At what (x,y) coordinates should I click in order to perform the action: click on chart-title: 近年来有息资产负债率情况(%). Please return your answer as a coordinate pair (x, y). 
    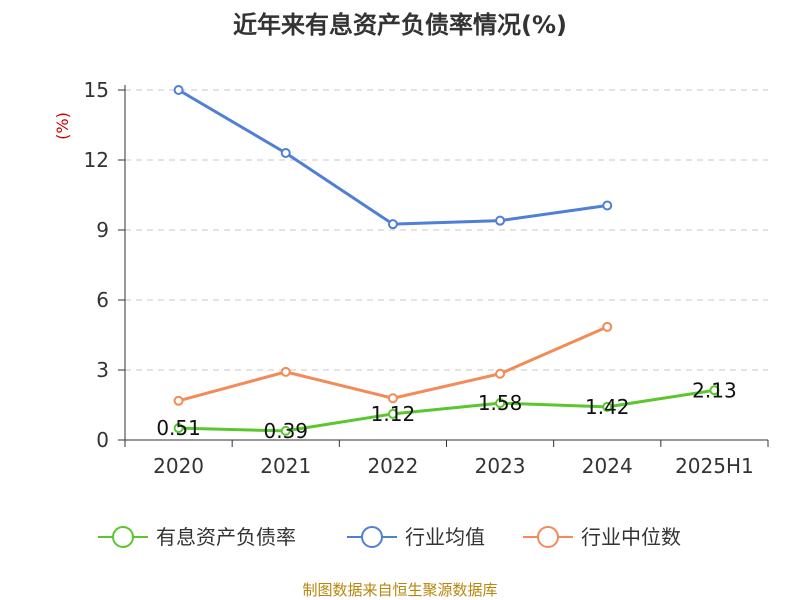
    Looking at the image, I should click on (400, 25).